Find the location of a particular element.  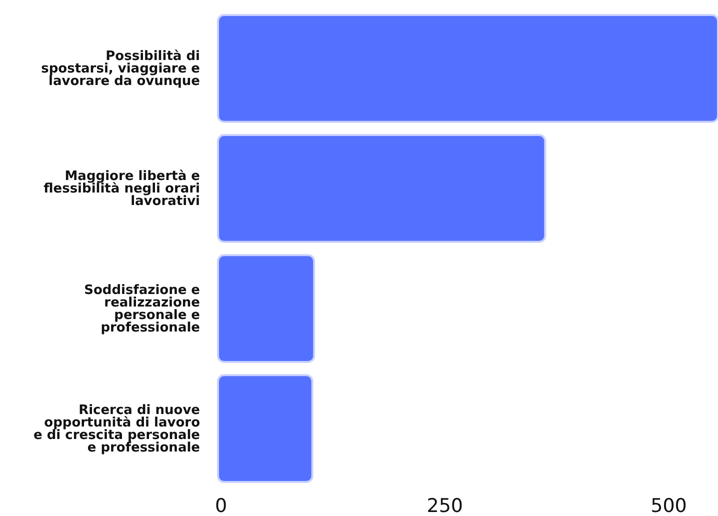

y-tick-label: Soddisfazione e realizzazione personale e professionale is located at coordinates (142, 308).